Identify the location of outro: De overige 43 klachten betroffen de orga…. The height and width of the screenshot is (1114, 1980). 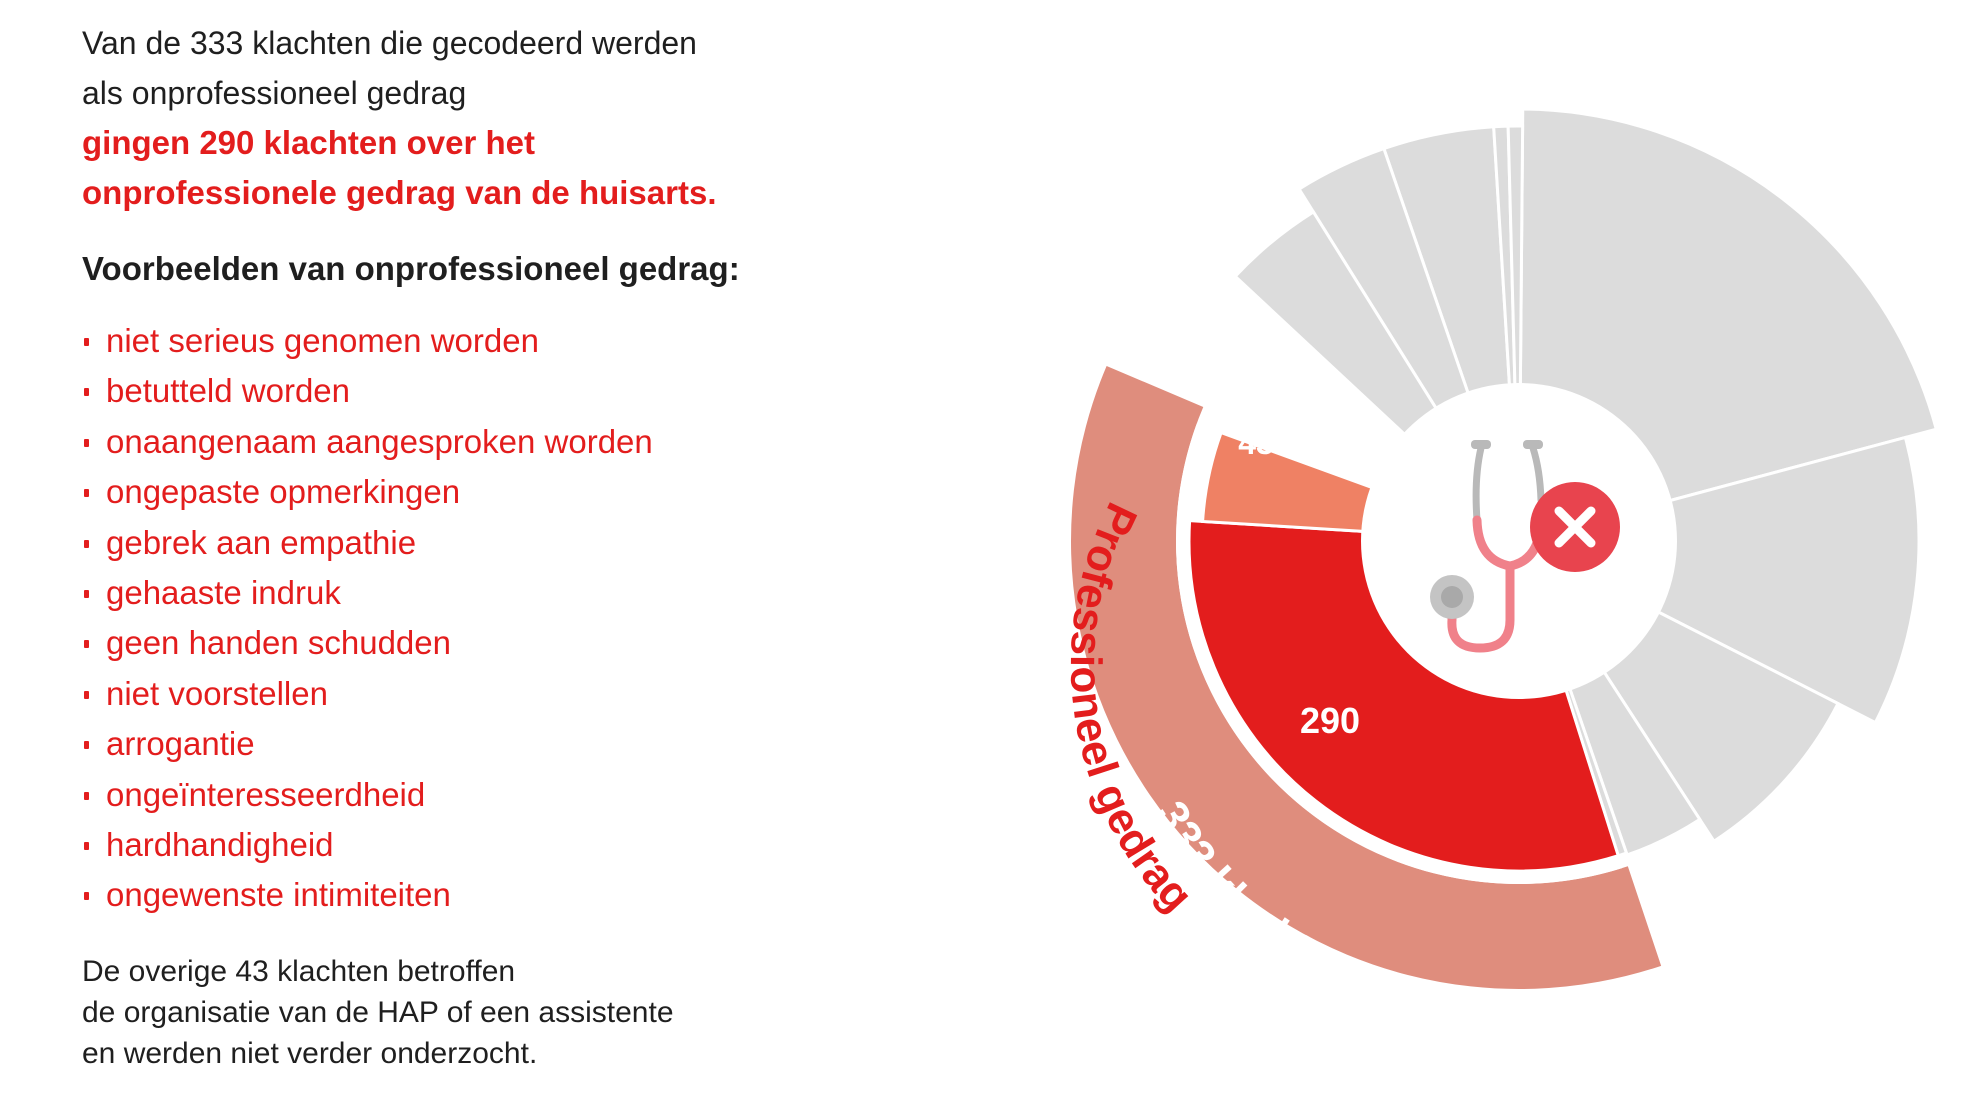
(442, 1012).